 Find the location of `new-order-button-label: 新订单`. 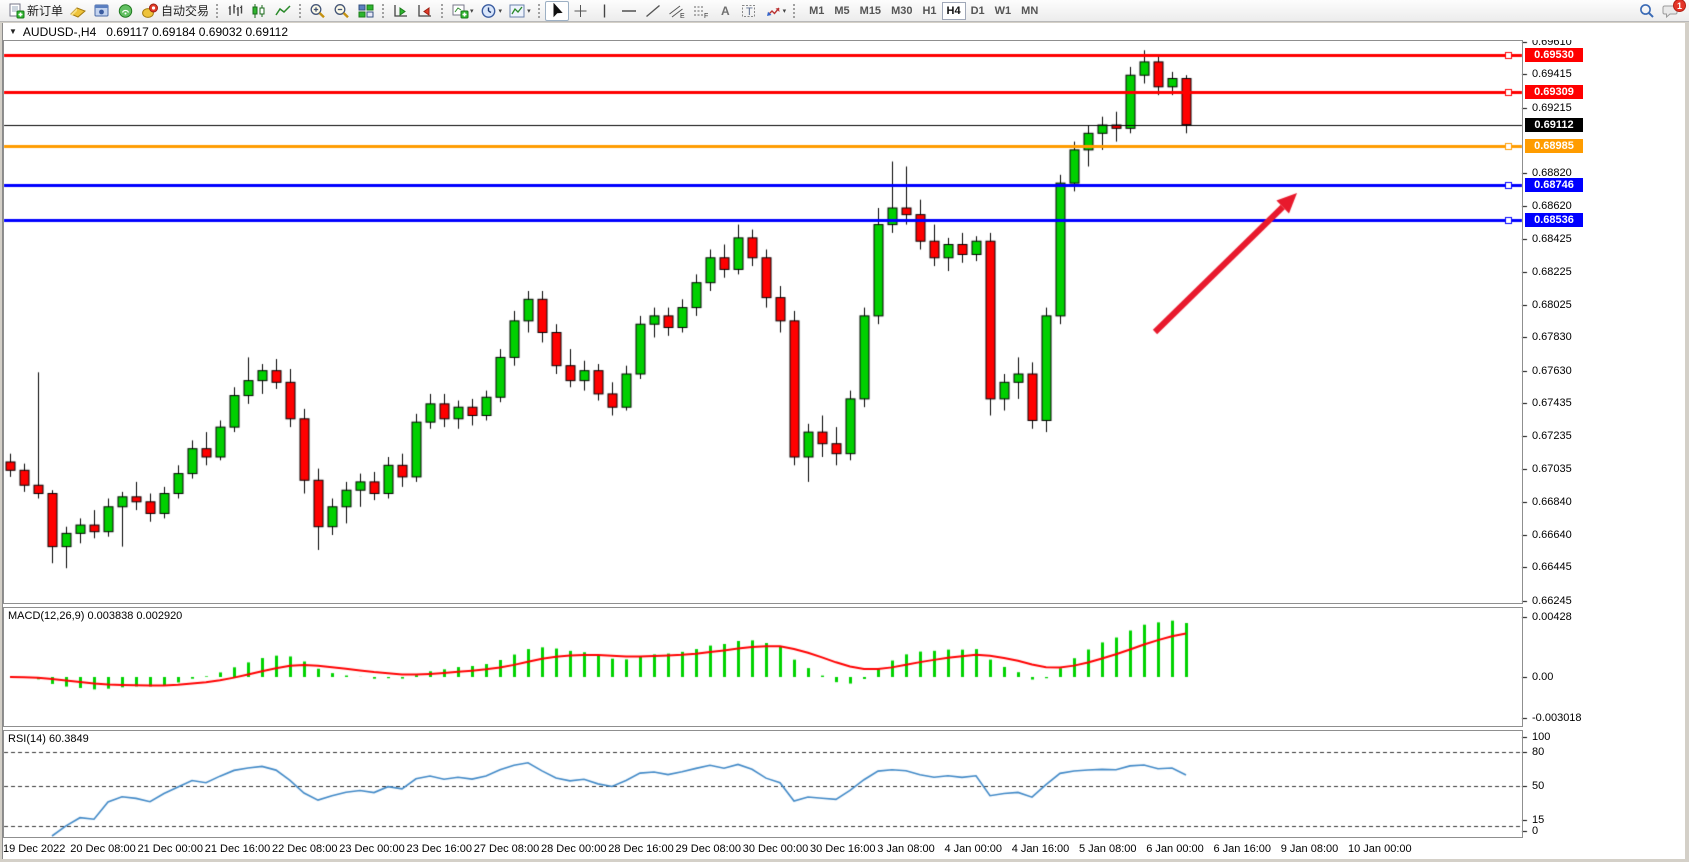

new-order-button-label: 新订单 is located at coordinates (45, 11).